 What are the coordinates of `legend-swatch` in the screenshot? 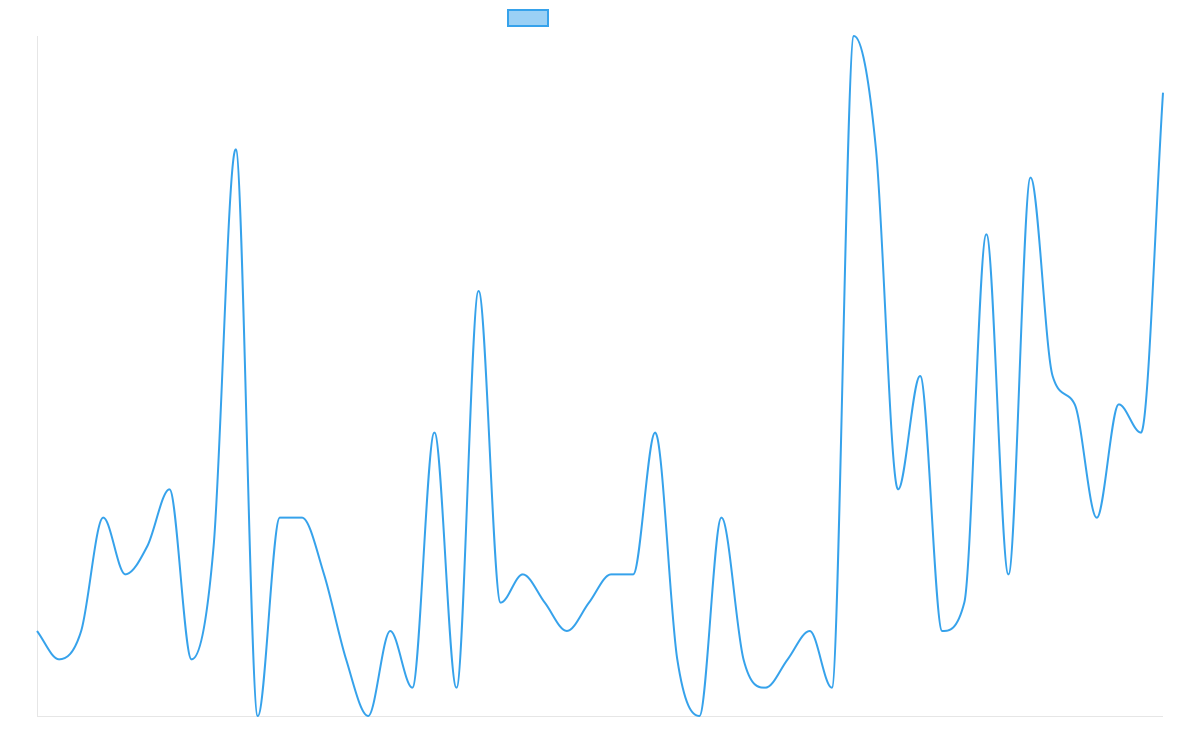 It's located at (528, 18).